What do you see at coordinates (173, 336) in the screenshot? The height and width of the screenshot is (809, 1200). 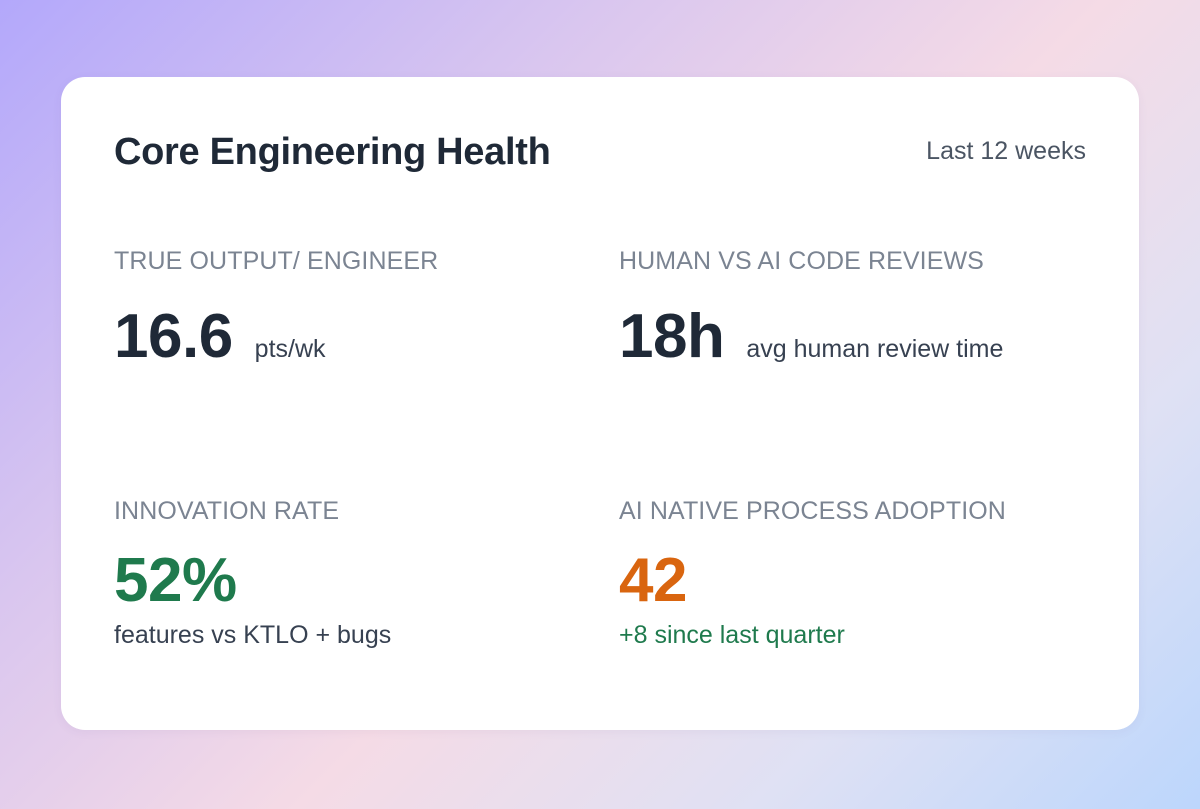 I see `metric-value: 16.6` at bounding box center [173, 336].